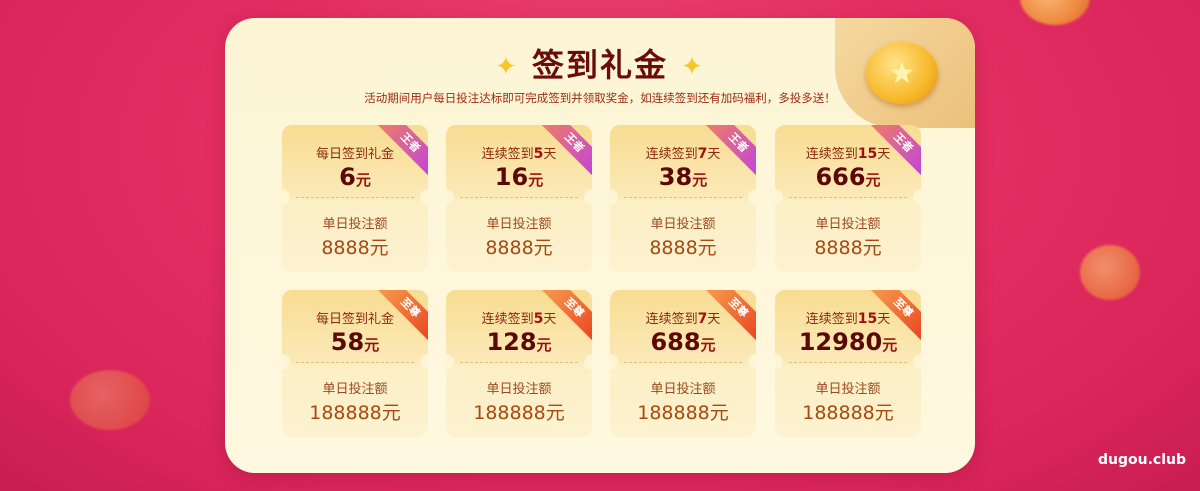  I want to click on page-title: ✦ 签到礼金 ✦, so click(600, 63).